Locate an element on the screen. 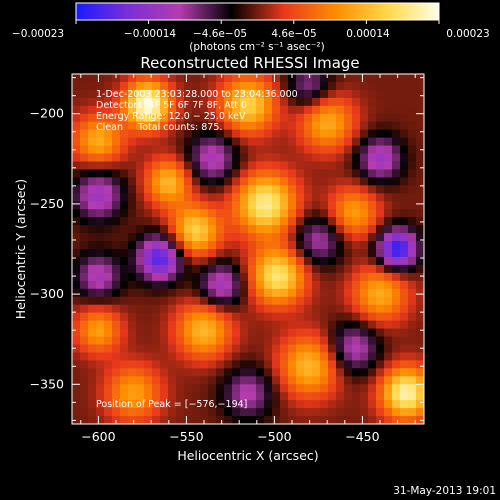 The width and height of the screenshot is (500, 500). annotation-energy-range: Energy Range: 12.0 − 25.0 keV is located at coordinates (171, 116).